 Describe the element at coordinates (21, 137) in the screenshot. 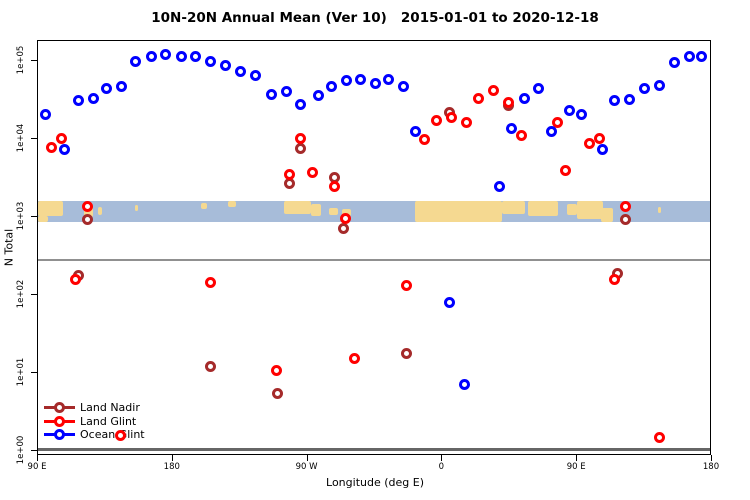

I see `y-axis-tick-label: 1e+04` at that location.